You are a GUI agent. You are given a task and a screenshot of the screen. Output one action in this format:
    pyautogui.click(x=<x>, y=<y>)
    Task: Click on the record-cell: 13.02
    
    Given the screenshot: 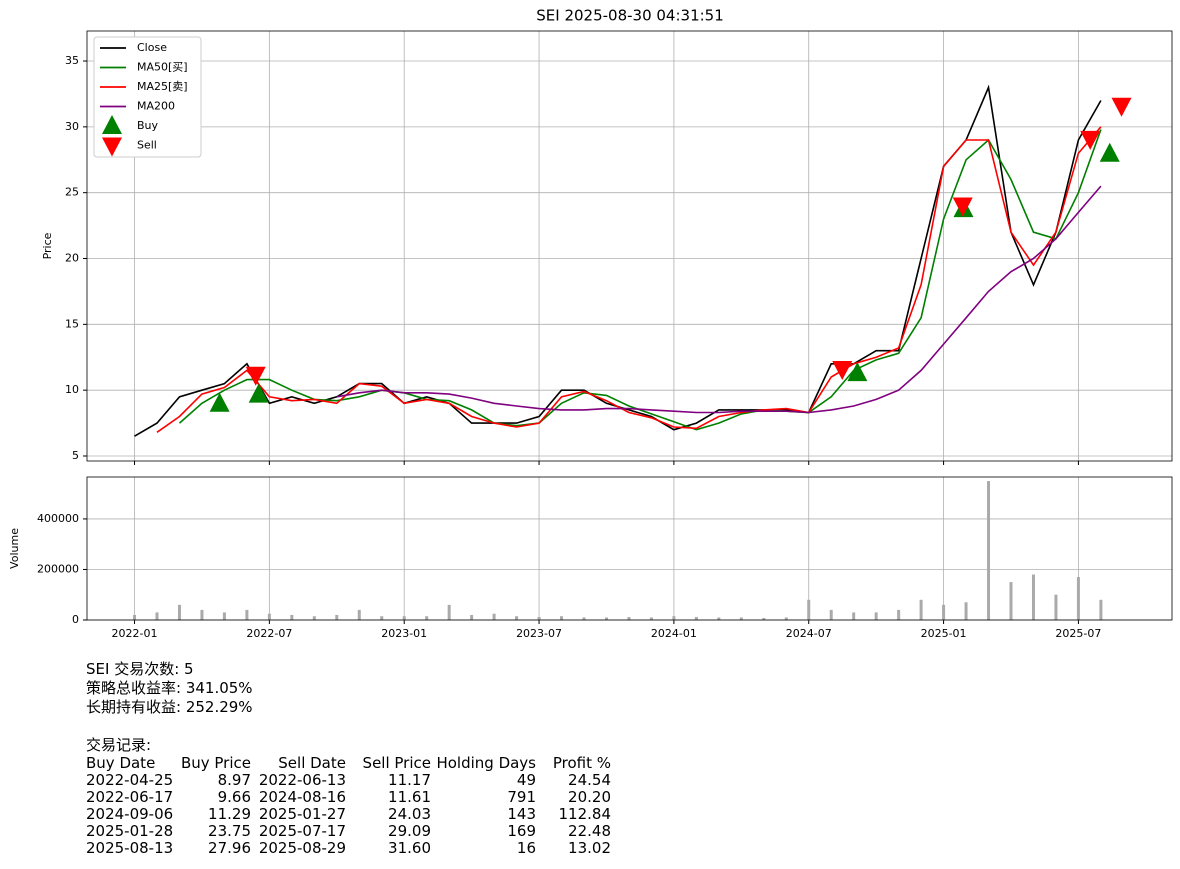 What is the action you would take?
    pyautogui.click(x=589, y=848)
    